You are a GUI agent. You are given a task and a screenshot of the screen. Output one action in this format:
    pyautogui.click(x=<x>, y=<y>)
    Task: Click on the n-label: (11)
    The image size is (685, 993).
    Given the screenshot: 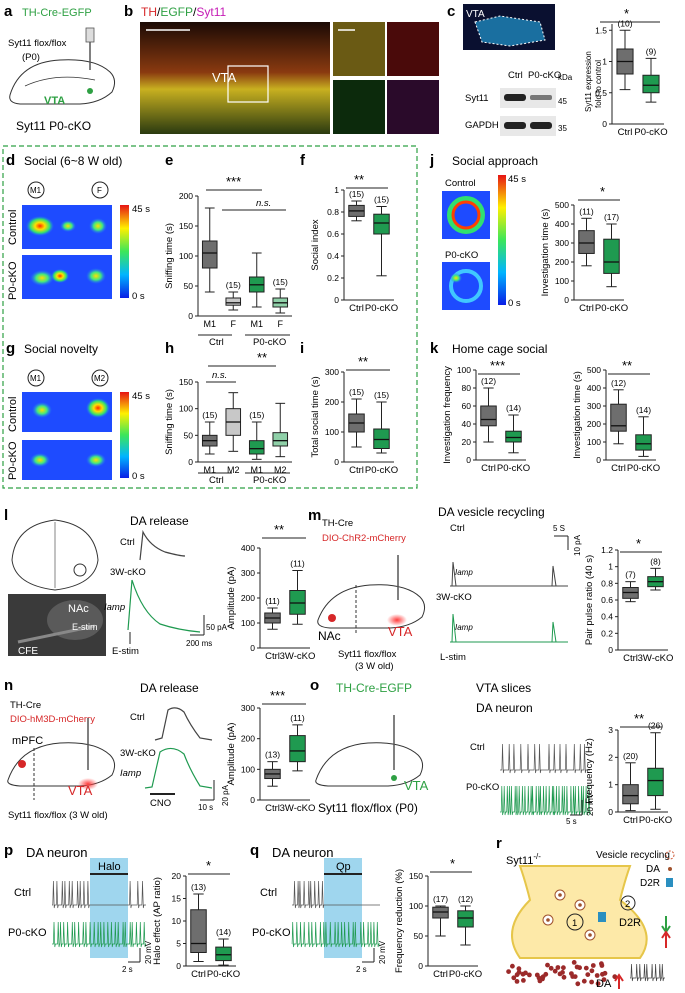 What is the action you would take?
    pyautogui.click(x=297, y=564)
    